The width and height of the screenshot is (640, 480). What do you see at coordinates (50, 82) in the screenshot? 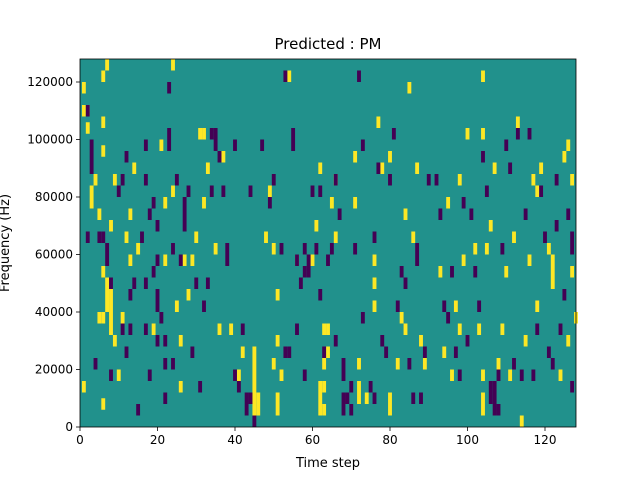
I see `y-tick-label: 120000` at bounding box center [50, 82].